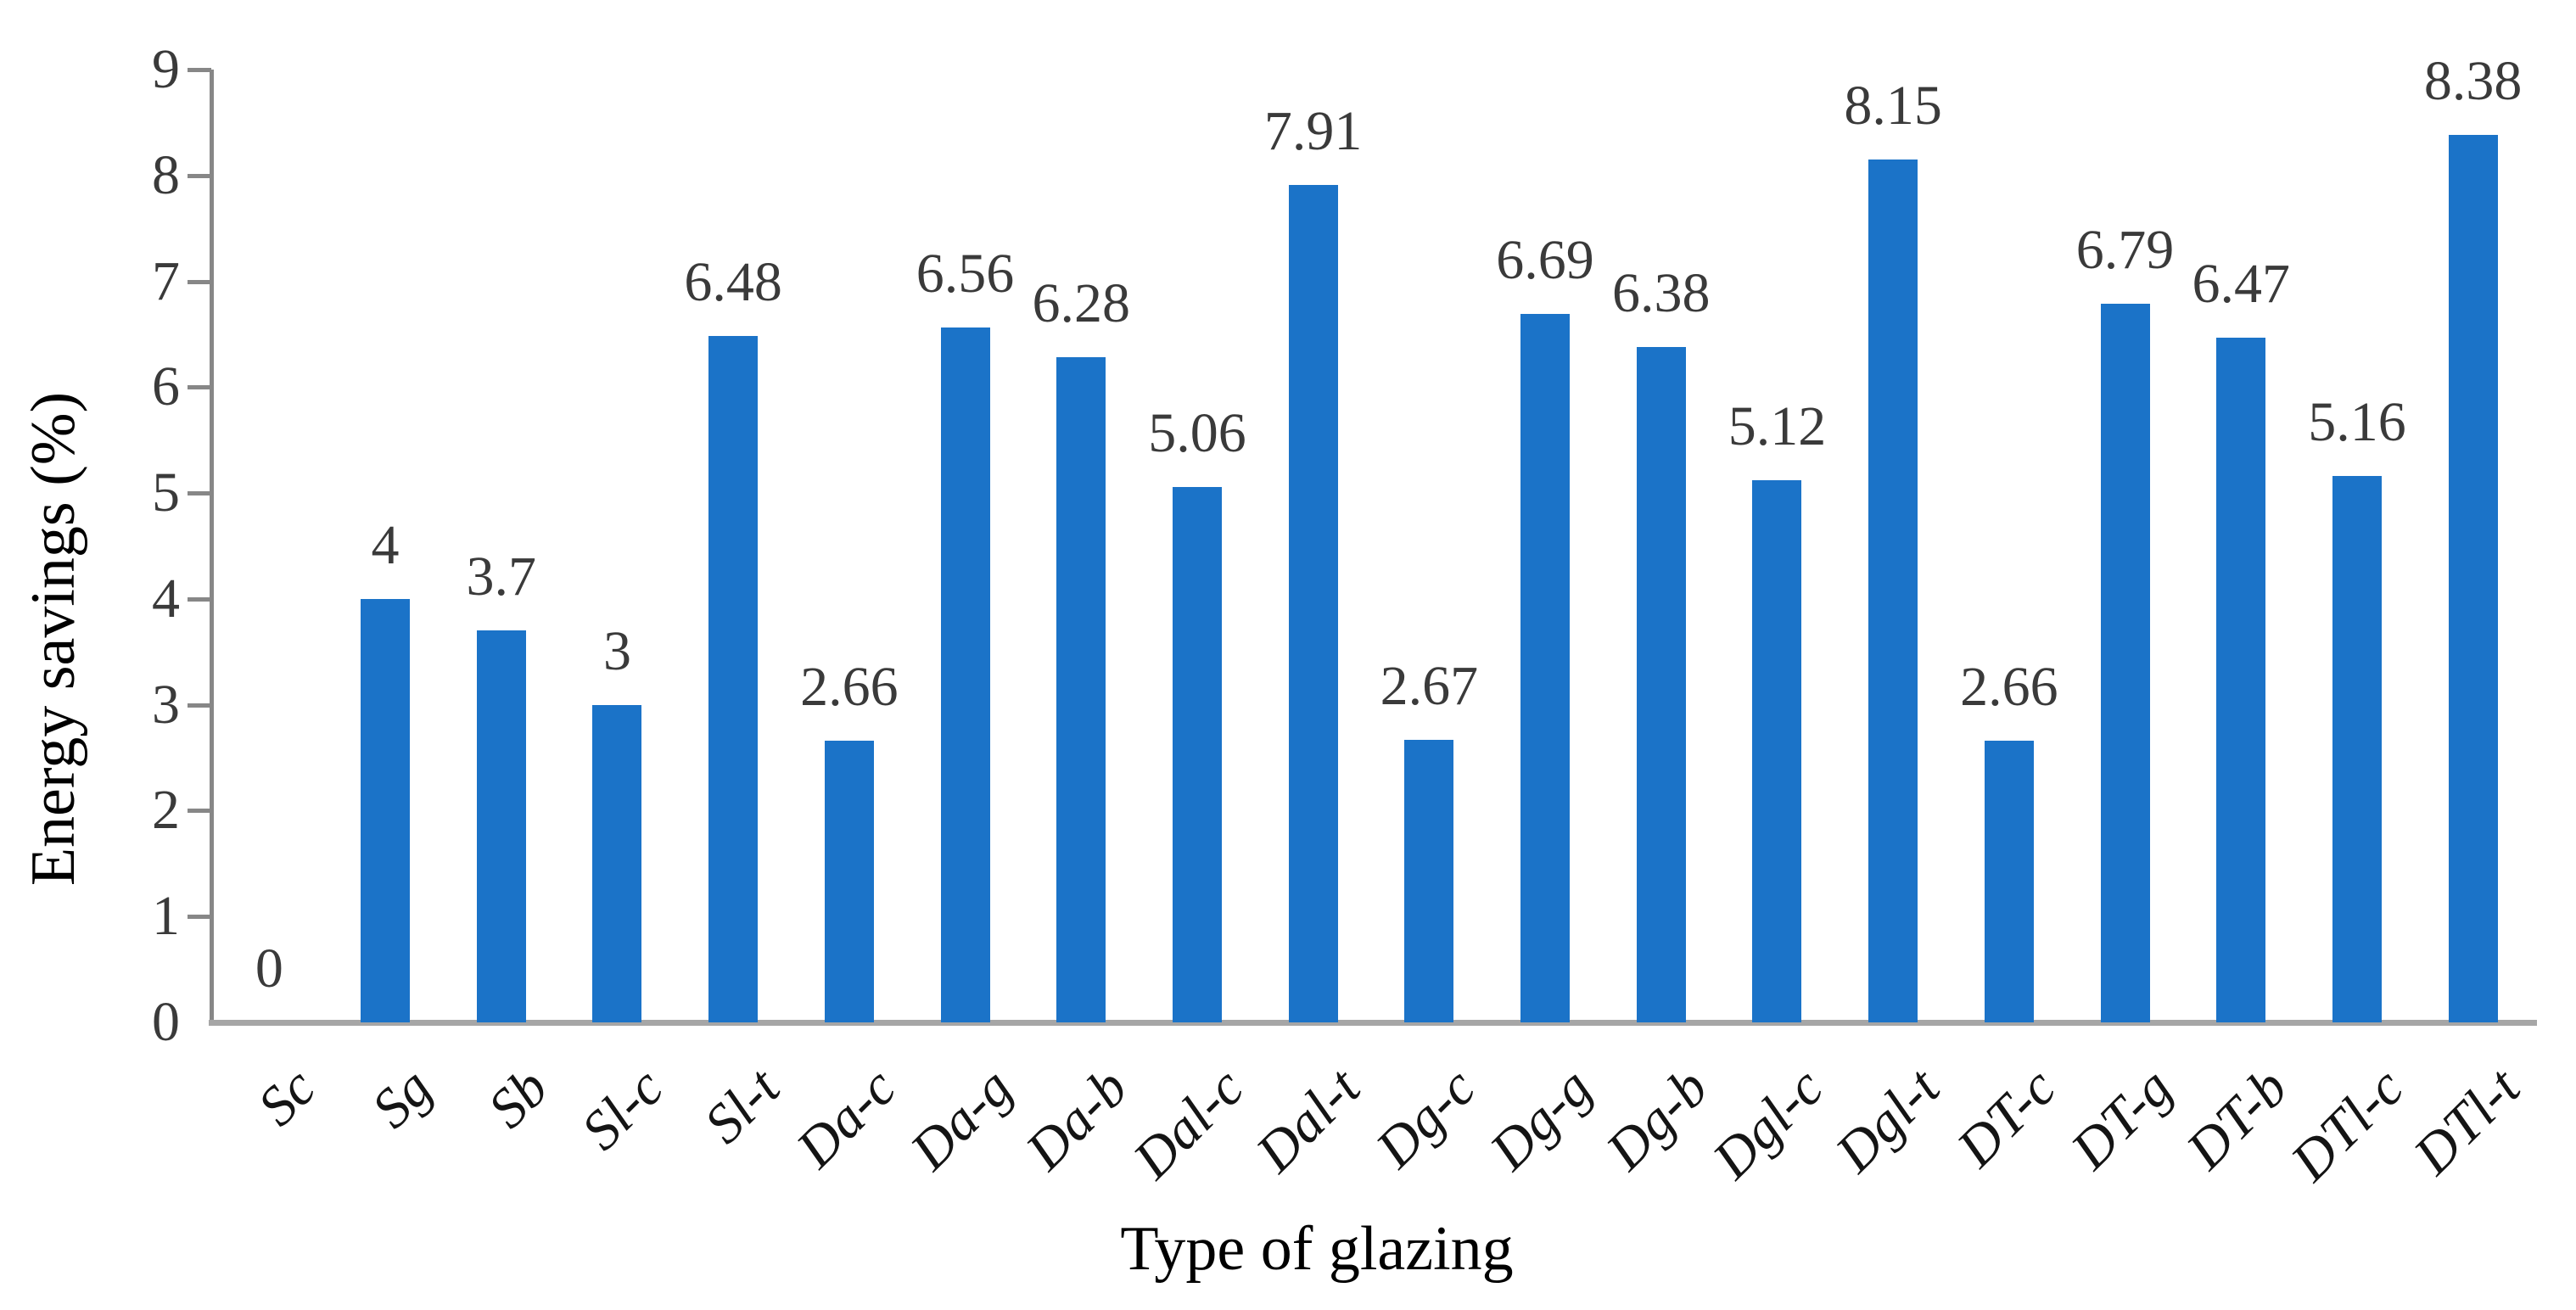  What do you see at coordinates (166, 387) in the screenshot?
I see `y-tick-label: 6` at bounding box center [166, 387].